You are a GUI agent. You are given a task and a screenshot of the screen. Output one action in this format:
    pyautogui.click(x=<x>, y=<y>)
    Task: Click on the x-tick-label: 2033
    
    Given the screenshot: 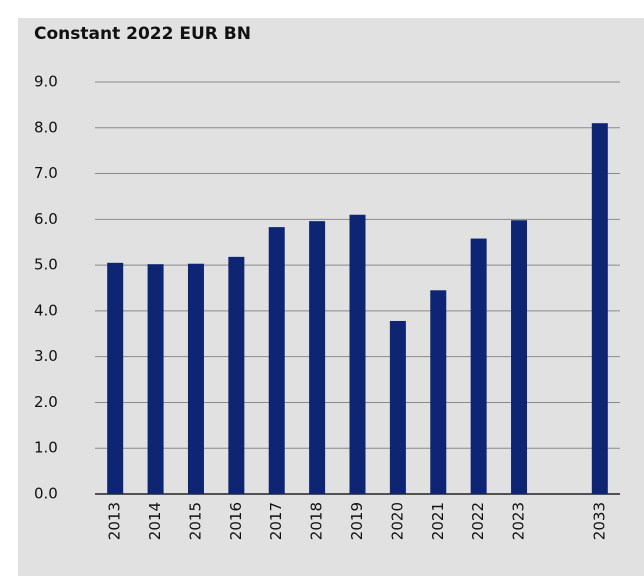 What is the action you would take?
    pyautogui.click(x=599, y=521)
    